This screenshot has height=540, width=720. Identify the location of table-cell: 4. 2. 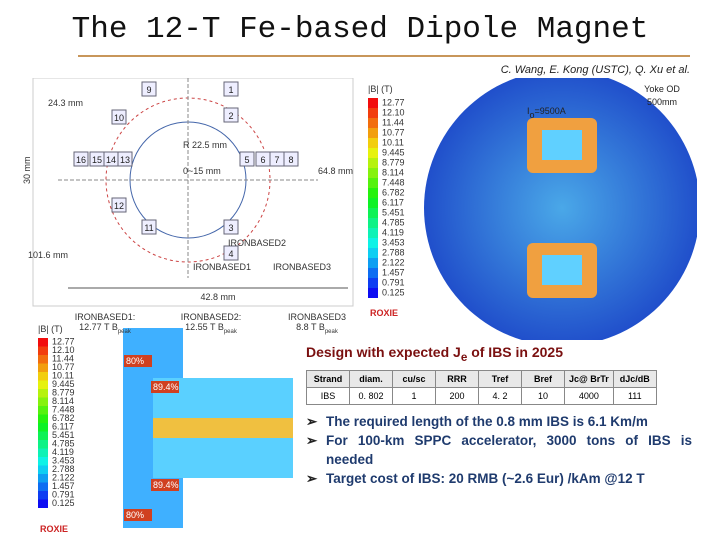
(500, 396).